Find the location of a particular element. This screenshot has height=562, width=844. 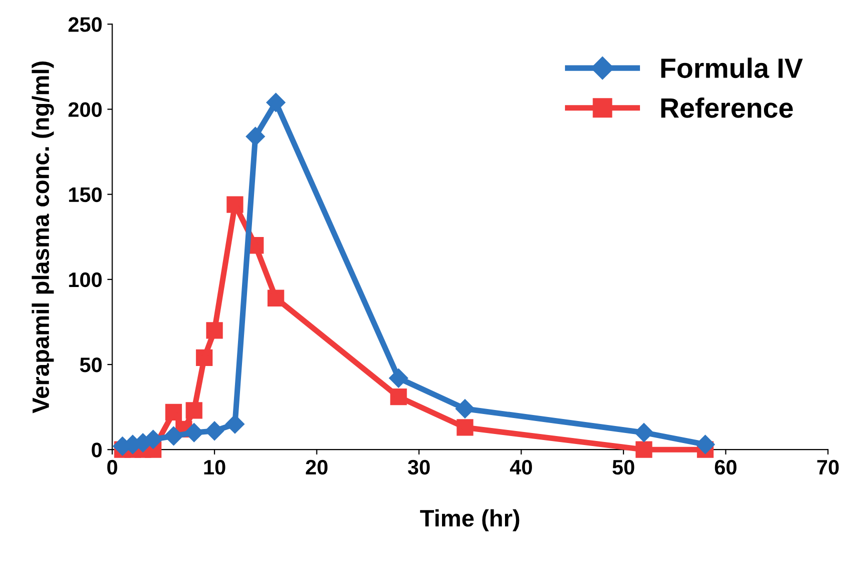

legend-label: Formula IV is located at coordinates (732, 68).